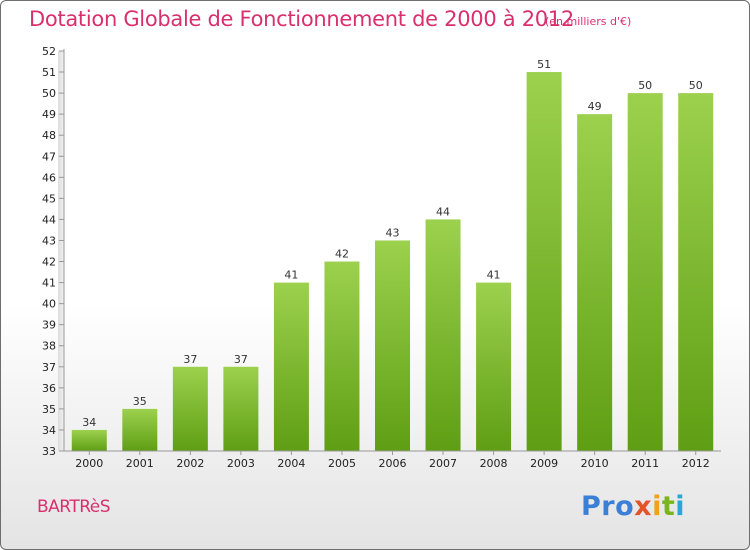 This screenshot has height=550, width=750. Describe the element at coordinates (643, 506) in the screenshot. I see `logo-part-x: x` at that location.